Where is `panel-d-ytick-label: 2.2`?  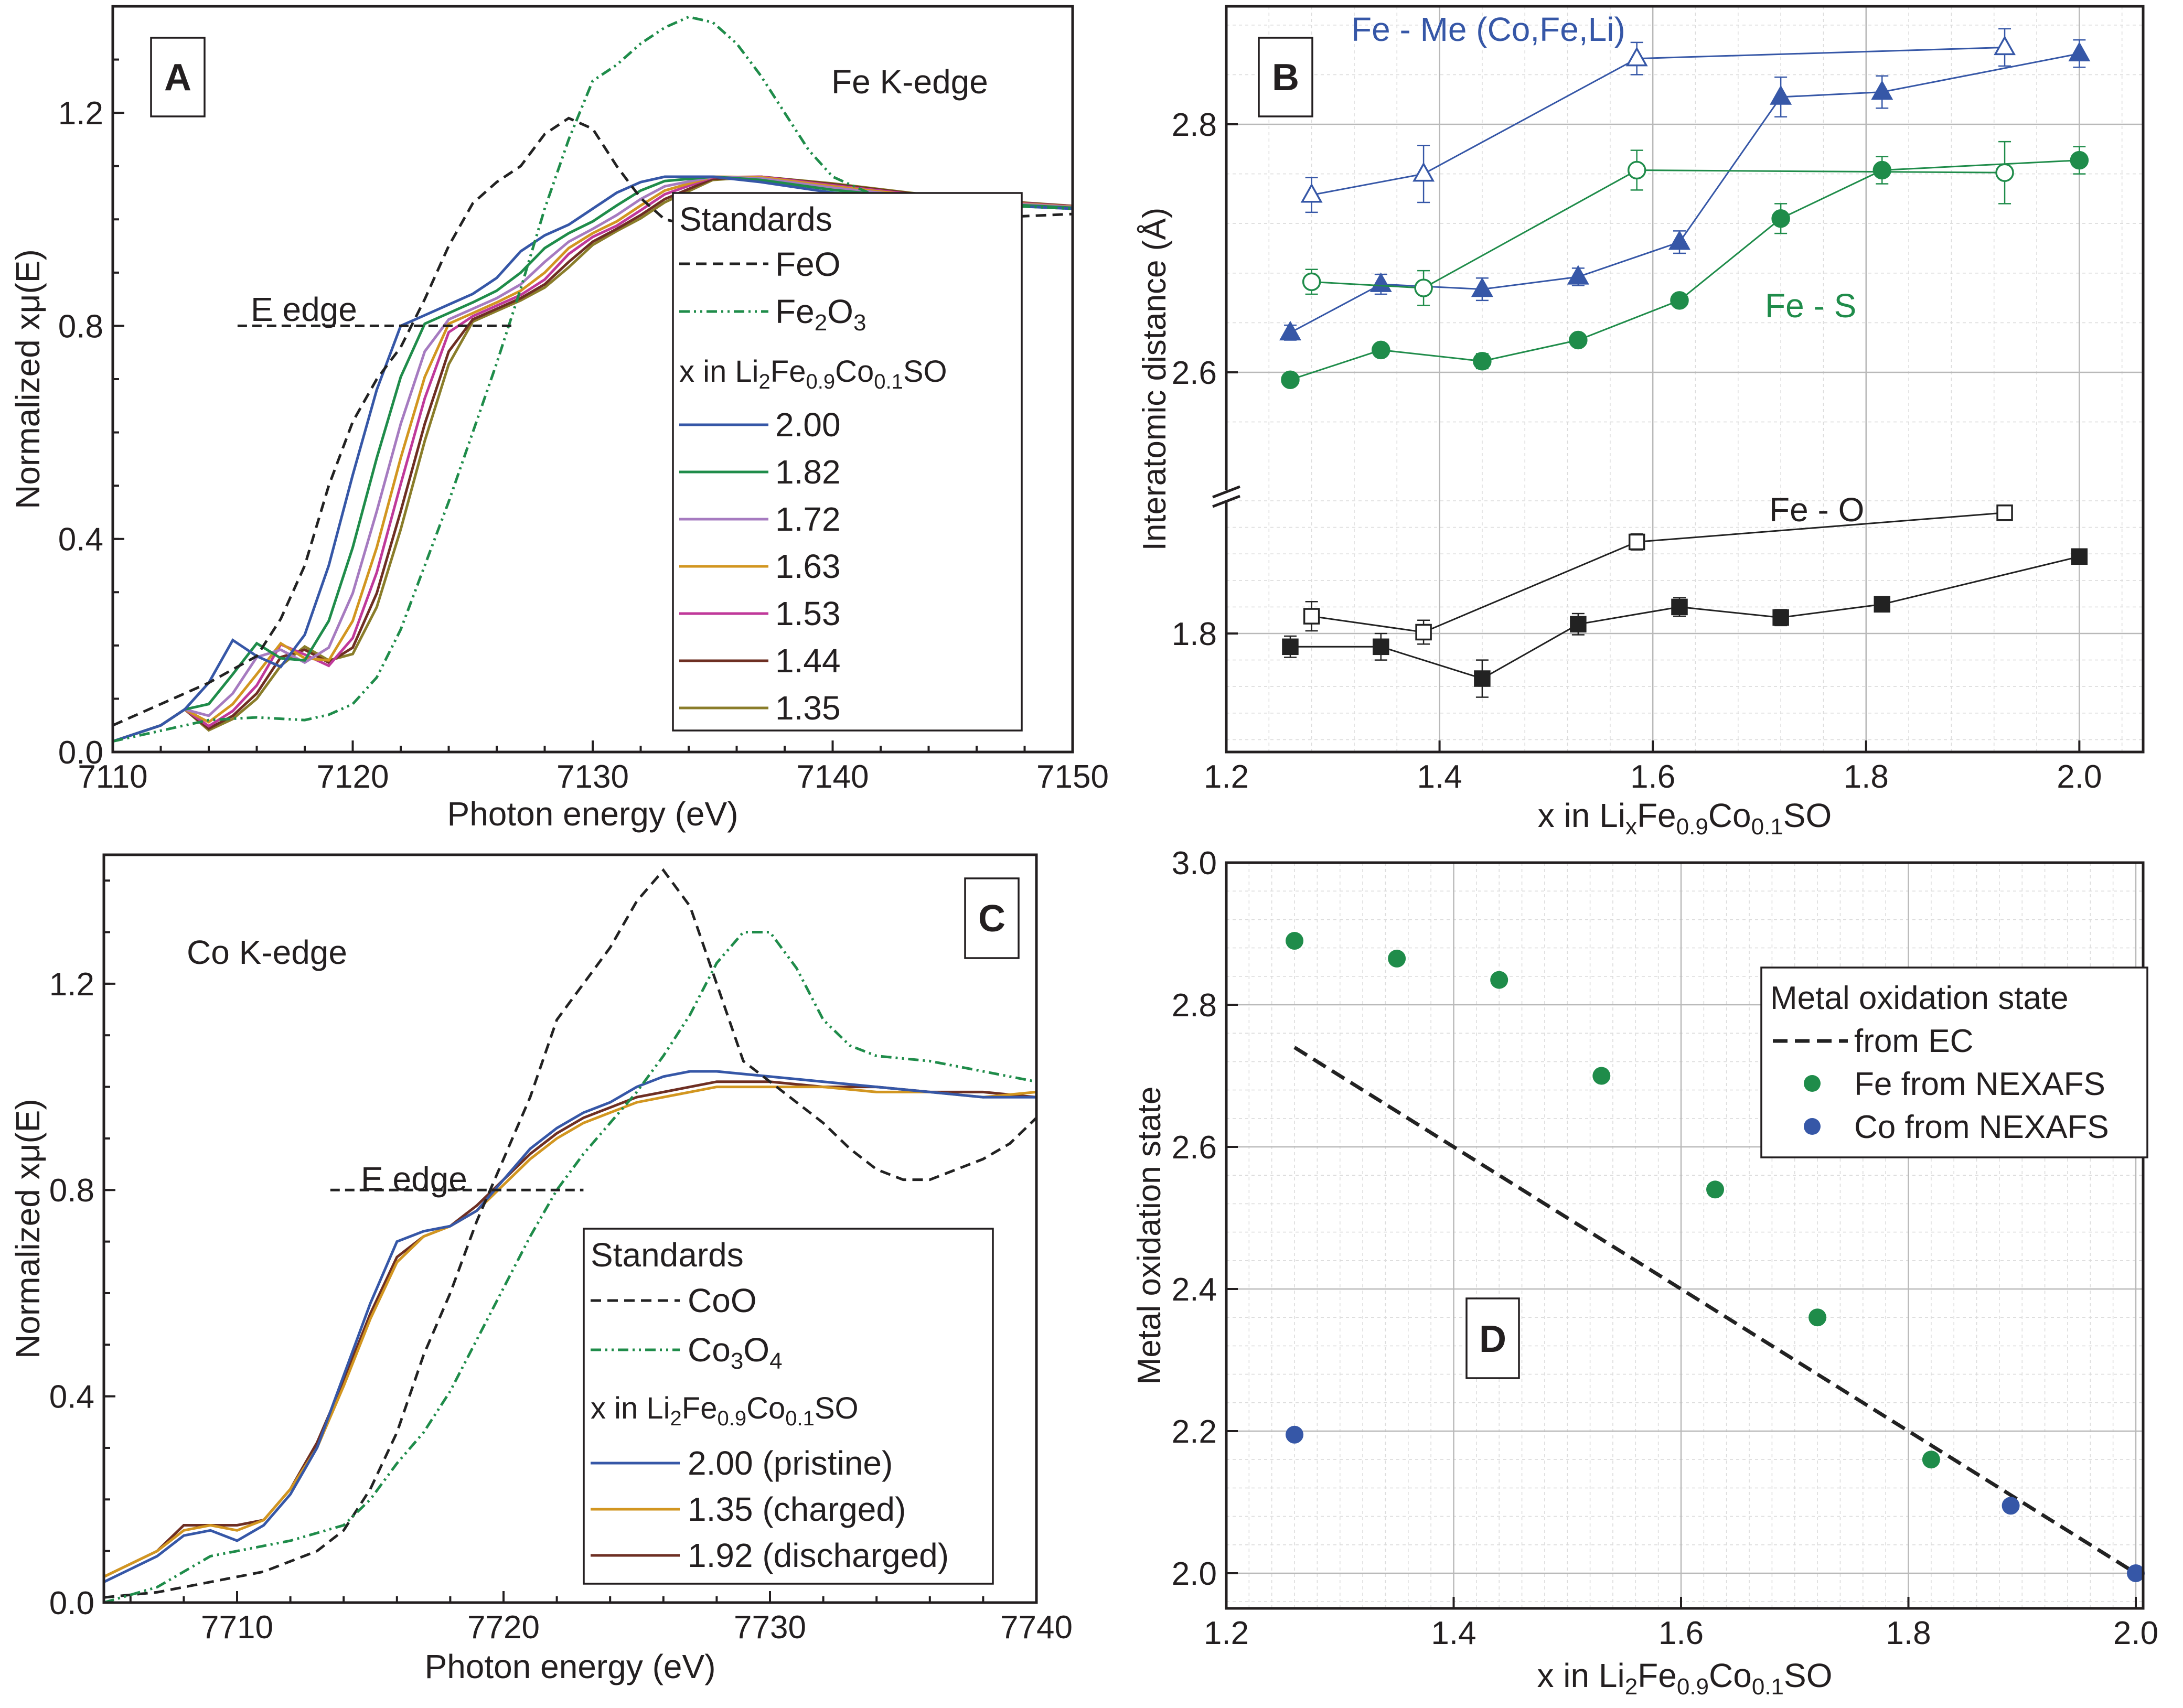 panel-d-ytick-label: 2.2 is located at coordinates (1195, 1432).